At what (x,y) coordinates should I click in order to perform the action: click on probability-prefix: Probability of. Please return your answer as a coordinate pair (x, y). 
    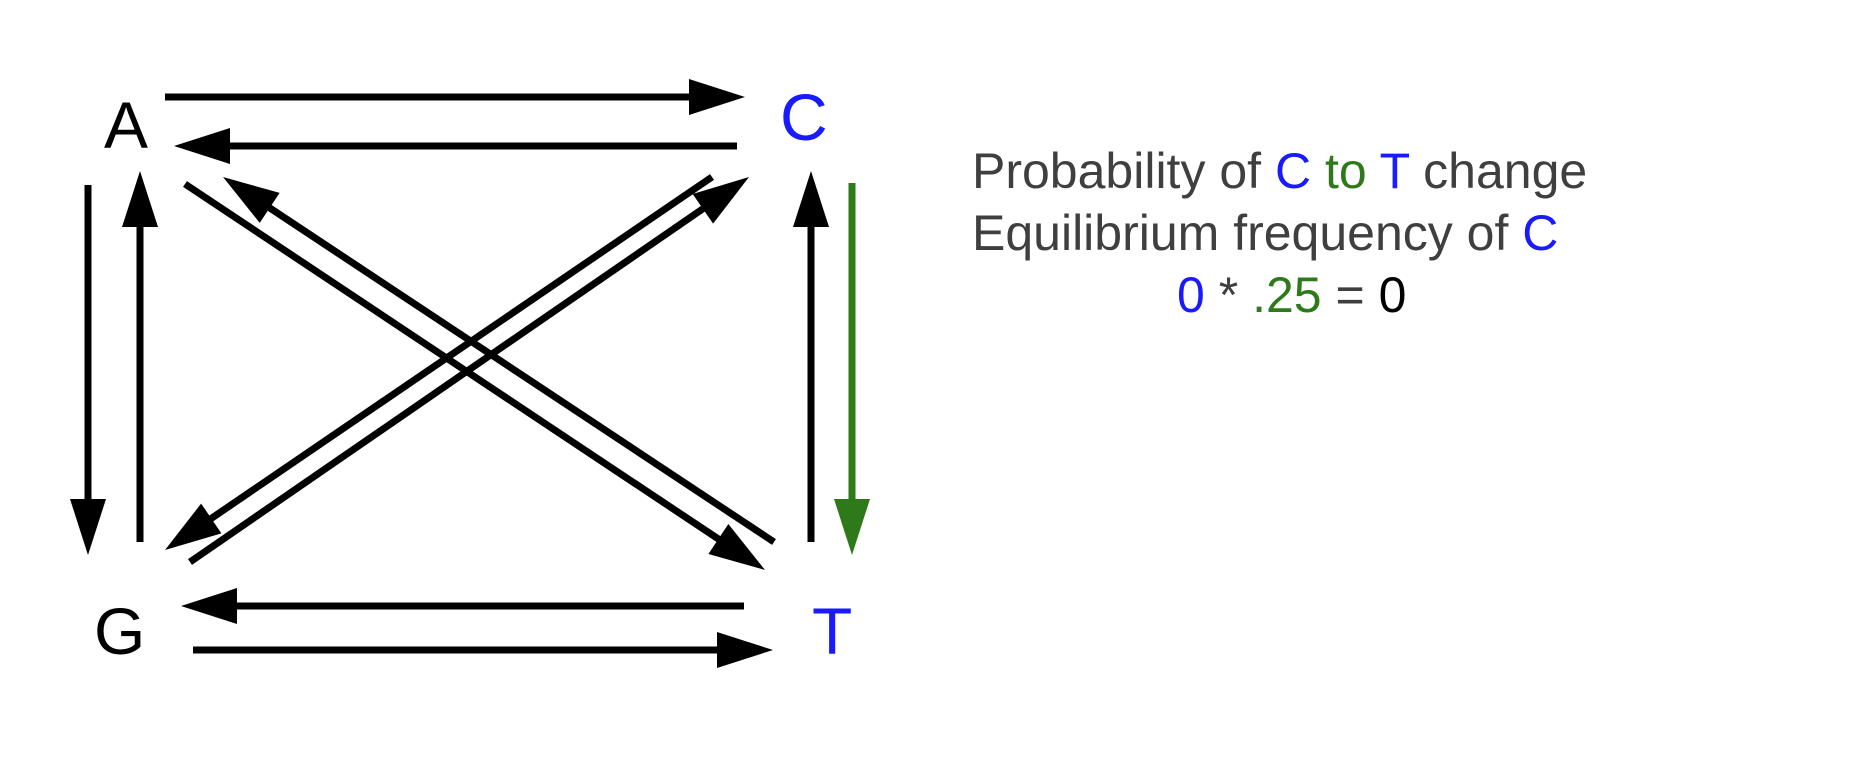
    Looking at the image, I should click on (1123, 171).